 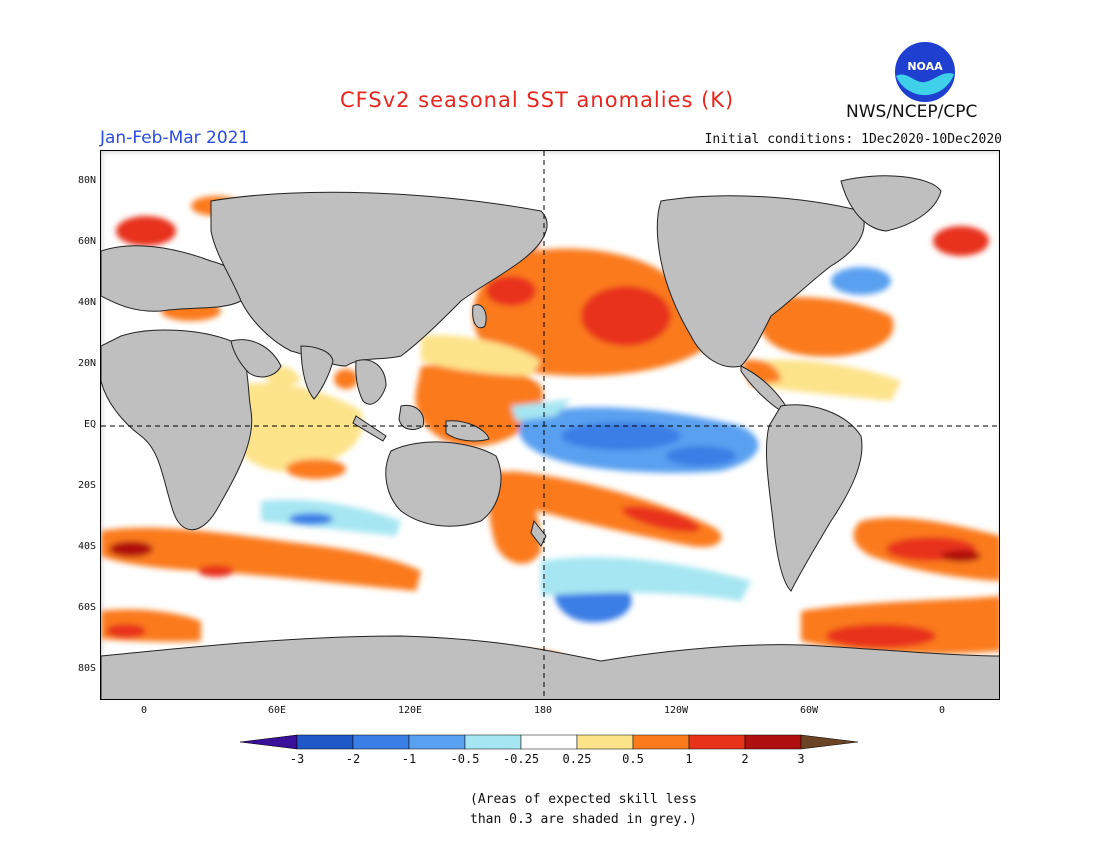 What do you see at coordinates (801, 759) in the screenshot?
I see `colorbar-label: 3` at bounding box center [801, 759].